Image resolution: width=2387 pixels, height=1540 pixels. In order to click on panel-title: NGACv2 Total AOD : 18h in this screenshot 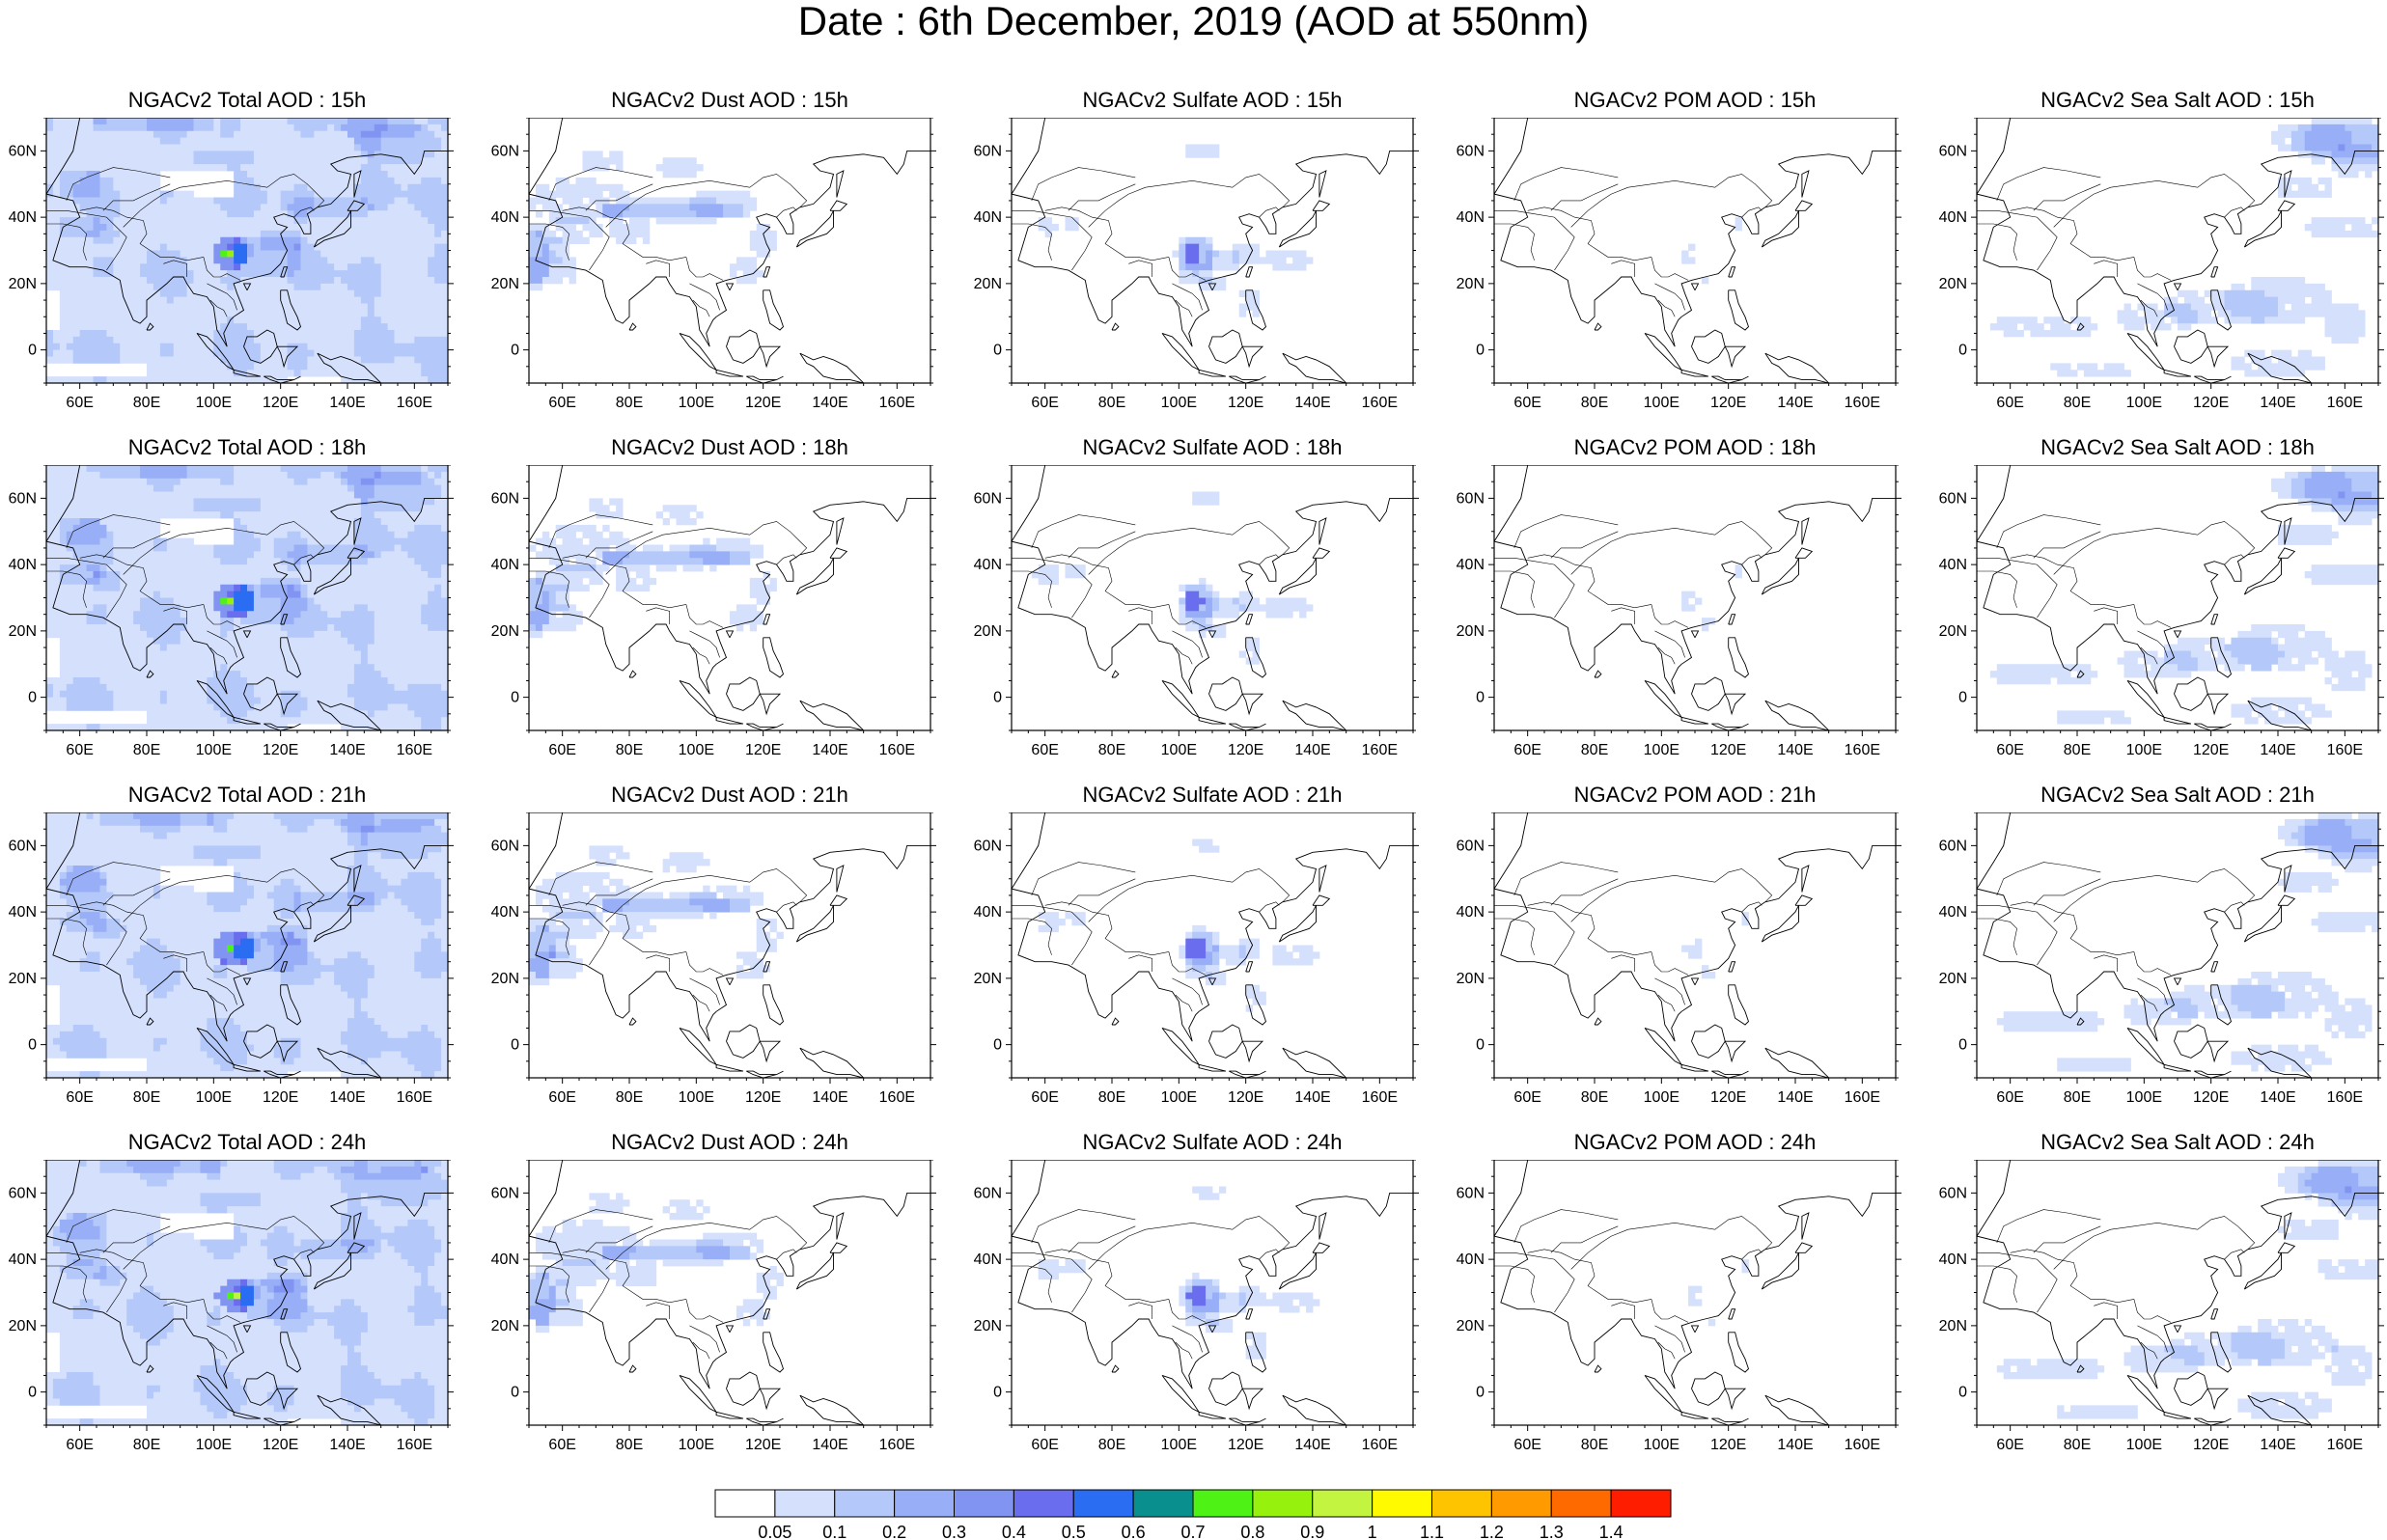, I will do `click(247, 447)`.